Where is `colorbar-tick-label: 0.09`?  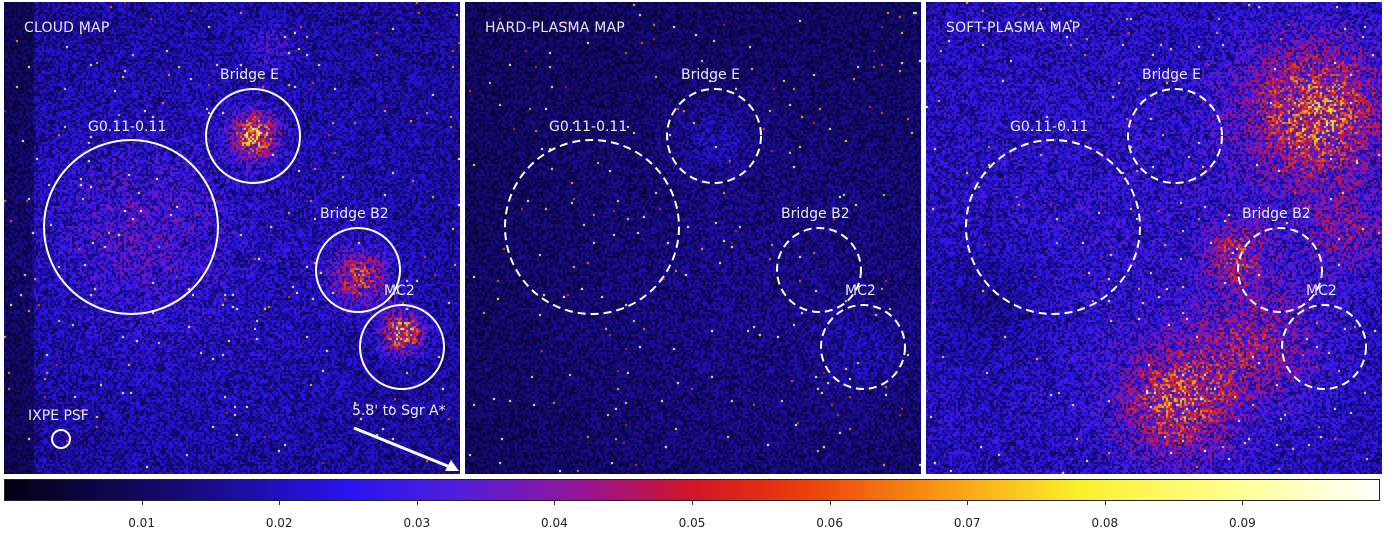 colorbar-tick-label: 0.09 is located at coordinates (1242, 523).